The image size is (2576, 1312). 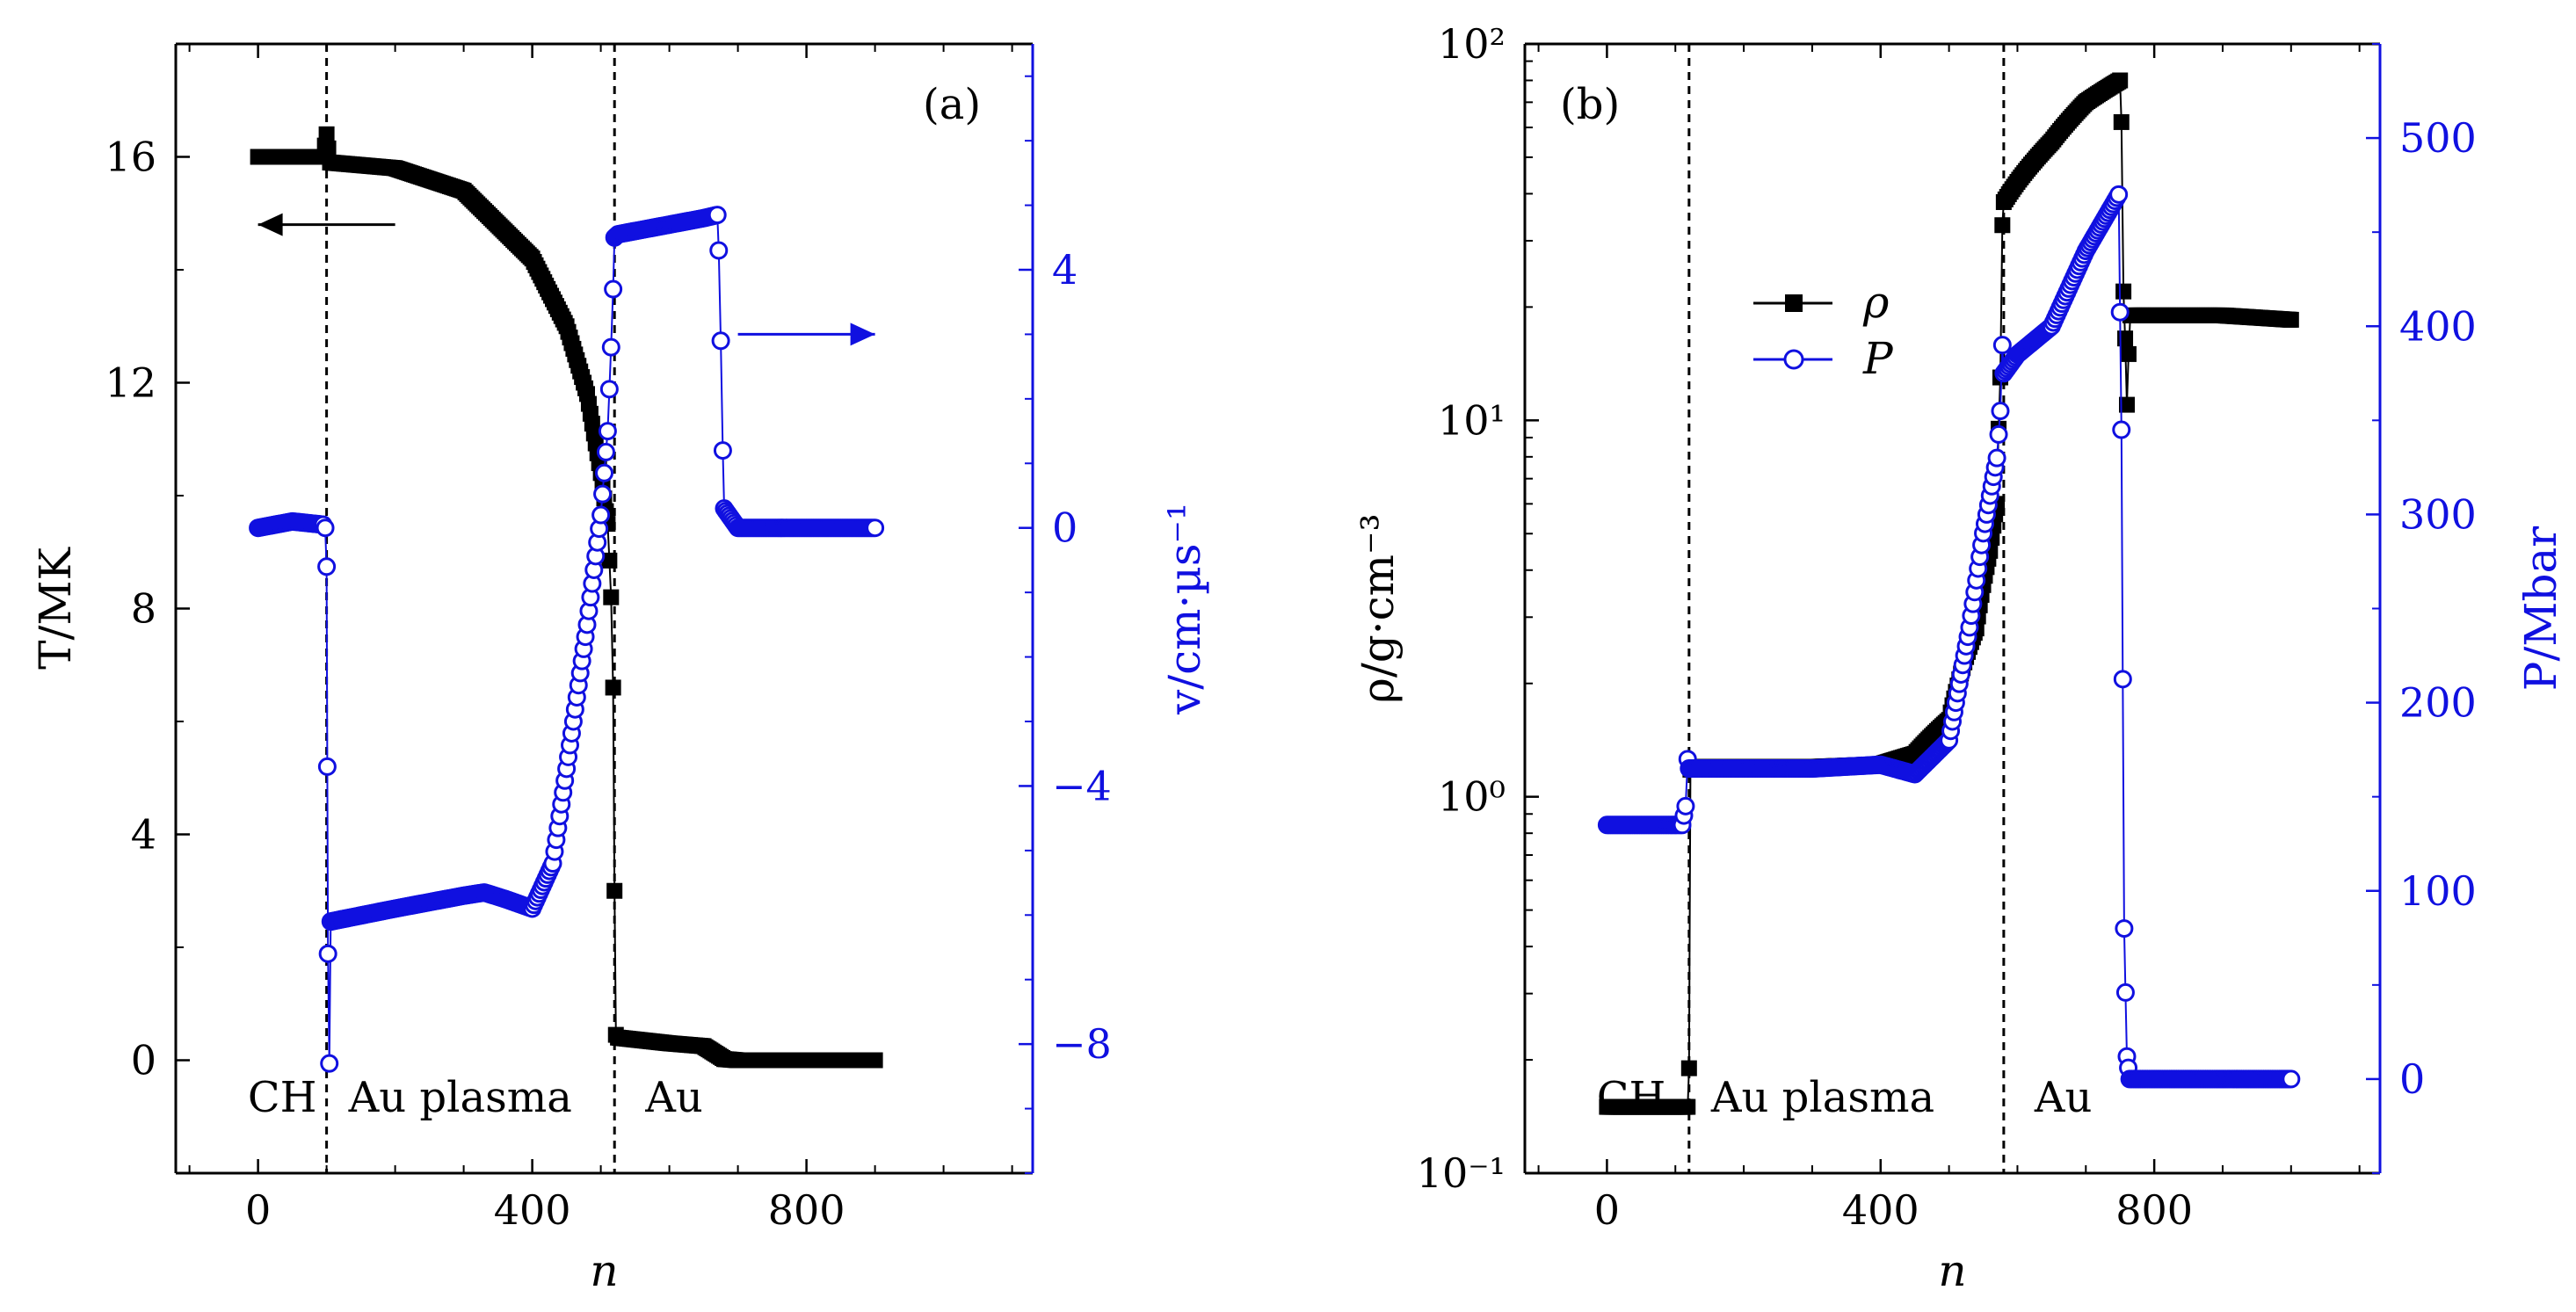 What do you see at coordinates (1590, 104) in the screenshot?
I see `panel-label: (b)` at bounding box center [1590, 104].